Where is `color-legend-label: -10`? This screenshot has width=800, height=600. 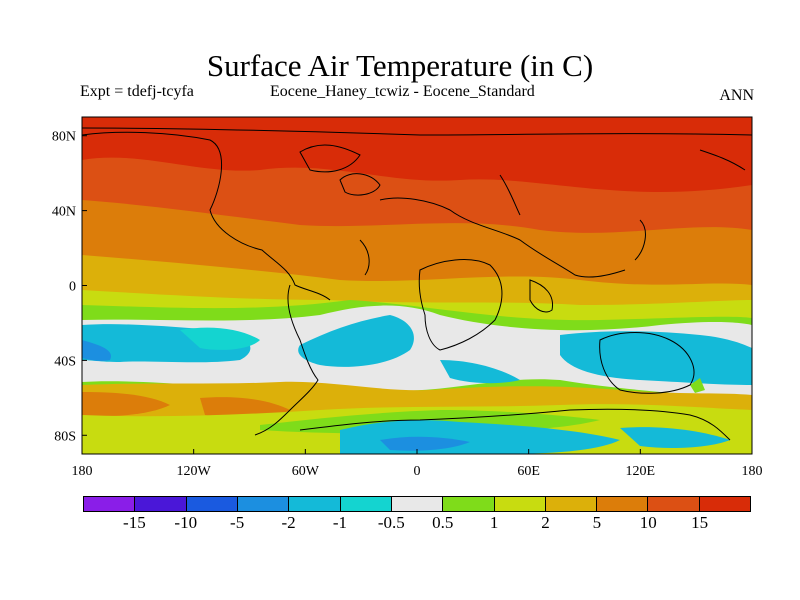
color-legend-label: -10 is located at coordinates (186, 522).